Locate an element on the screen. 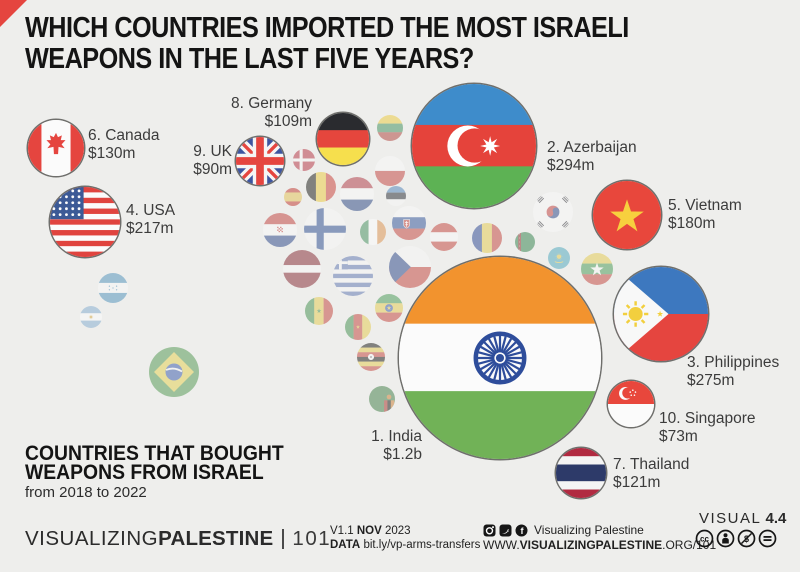 Image resolution: width=800 pixels, height=572 pixels. turkmenistan-flag-bubble is located at coordinates (525, 242).